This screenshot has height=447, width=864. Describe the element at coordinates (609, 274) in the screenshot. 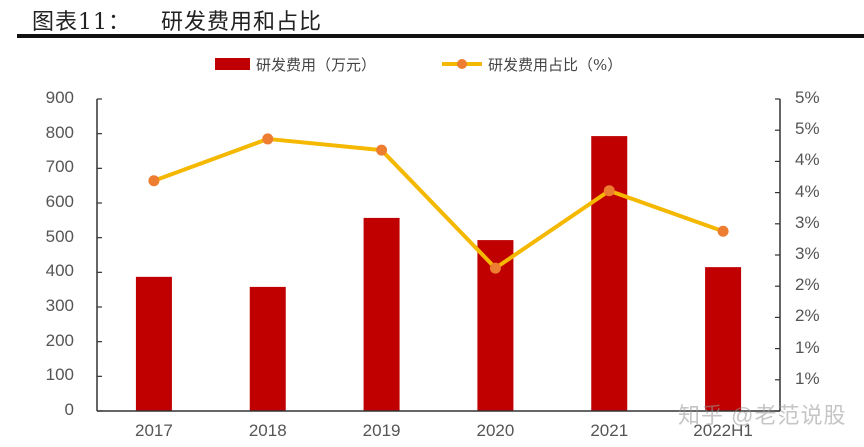

I see `bar-2021` at that location.